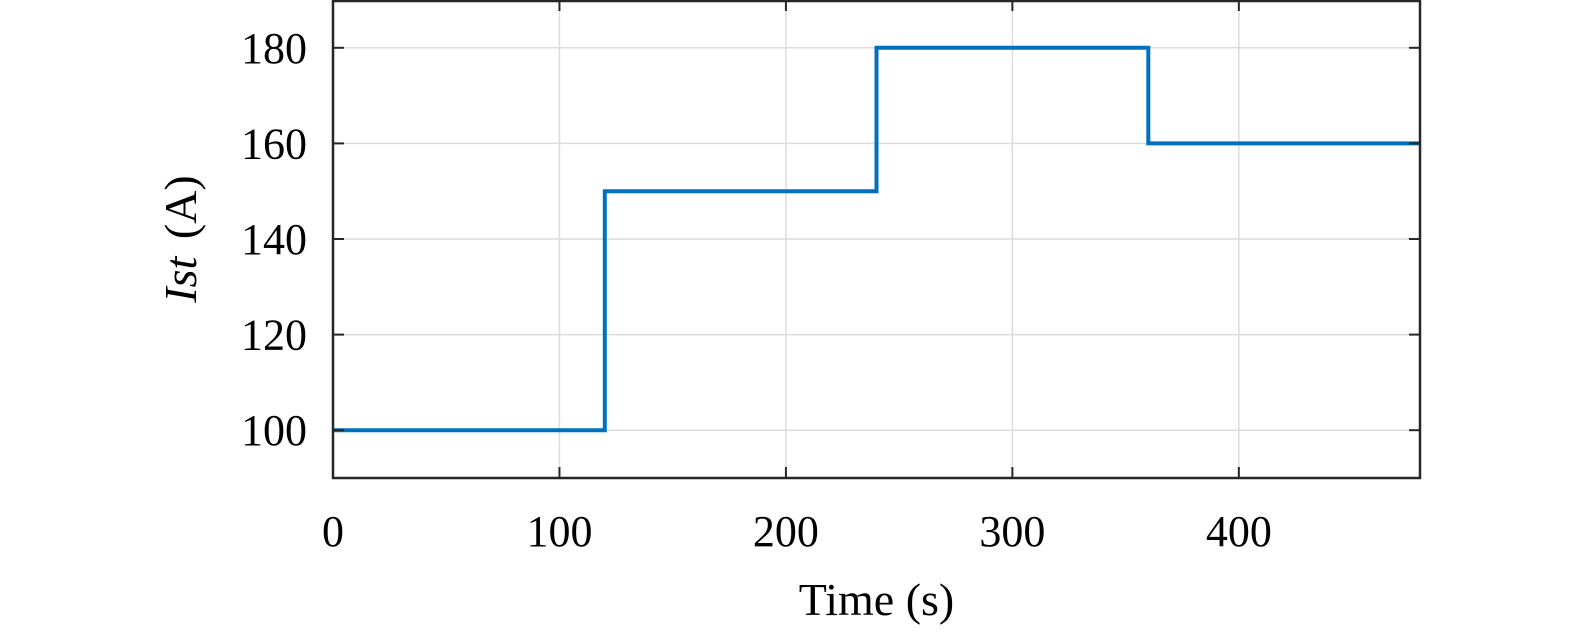 This screenshot has width=1575, height=636. I want to click on y-axis-label-unit: (A), so click(180, 207).